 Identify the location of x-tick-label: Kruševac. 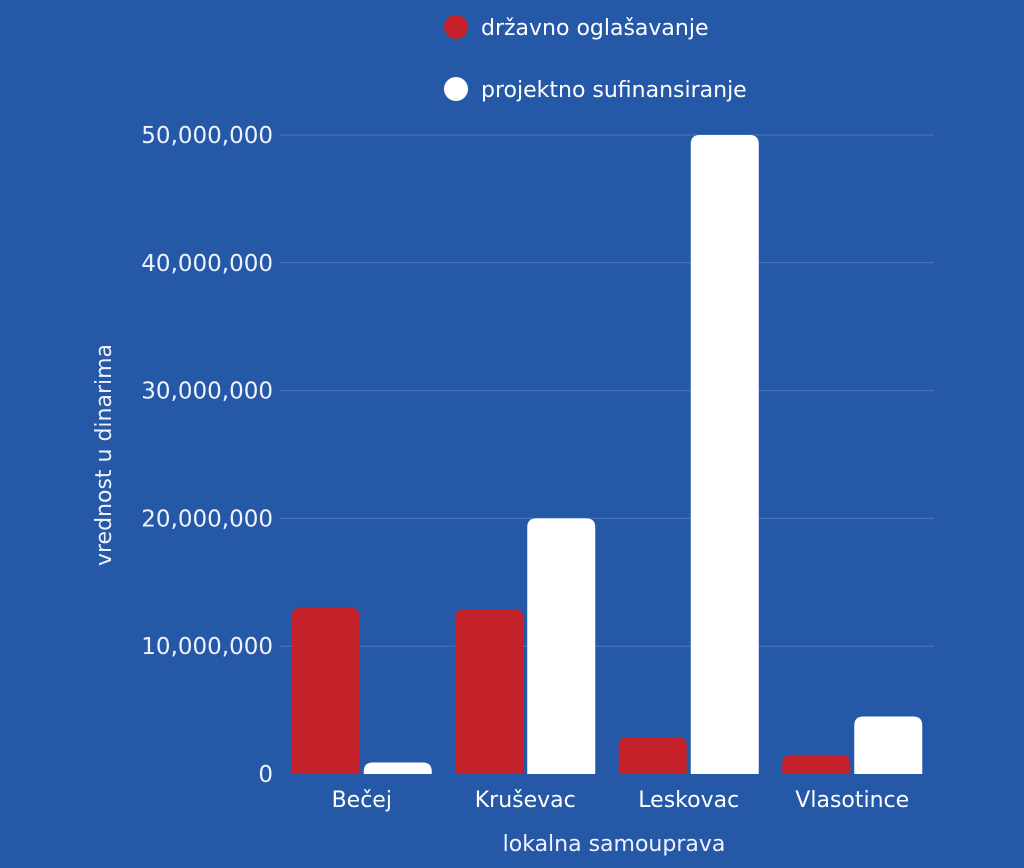
(525, 800).